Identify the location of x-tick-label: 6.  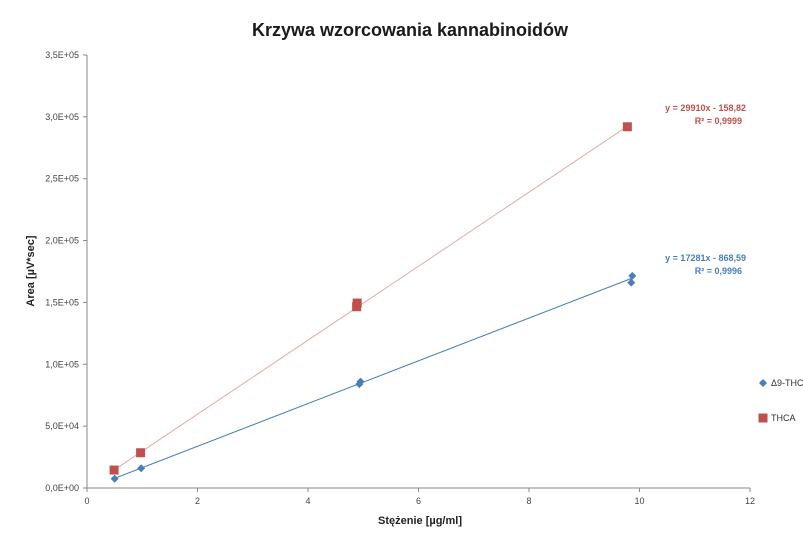
(418, 501).